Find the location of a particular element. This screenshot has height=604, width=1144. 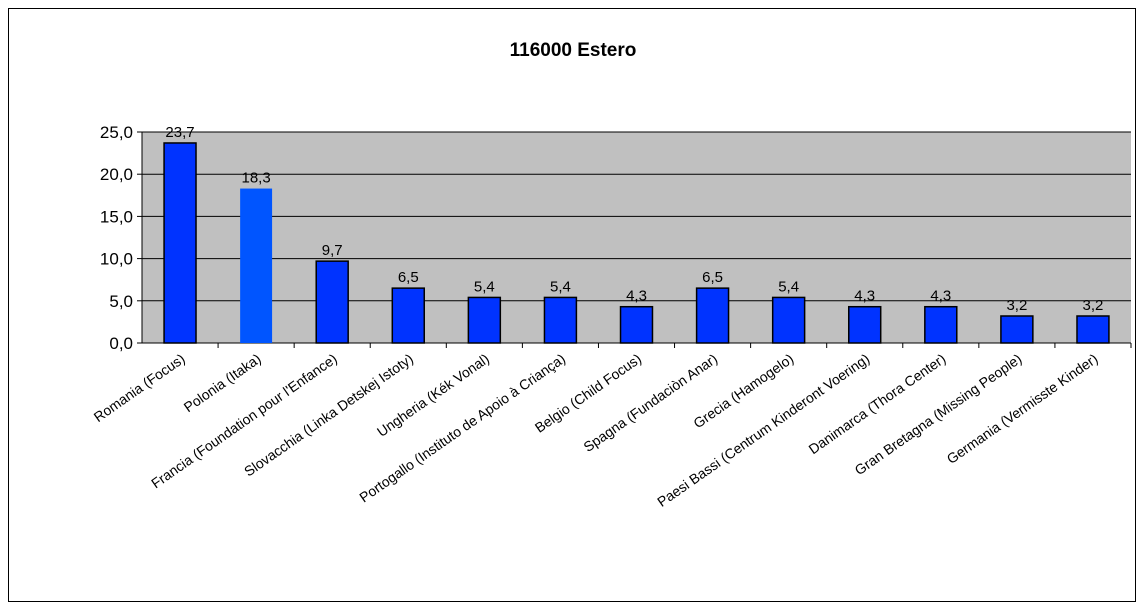

x-tick-label: Spagna (Fundaciòn Anar) is located at coordinates (650, 402).